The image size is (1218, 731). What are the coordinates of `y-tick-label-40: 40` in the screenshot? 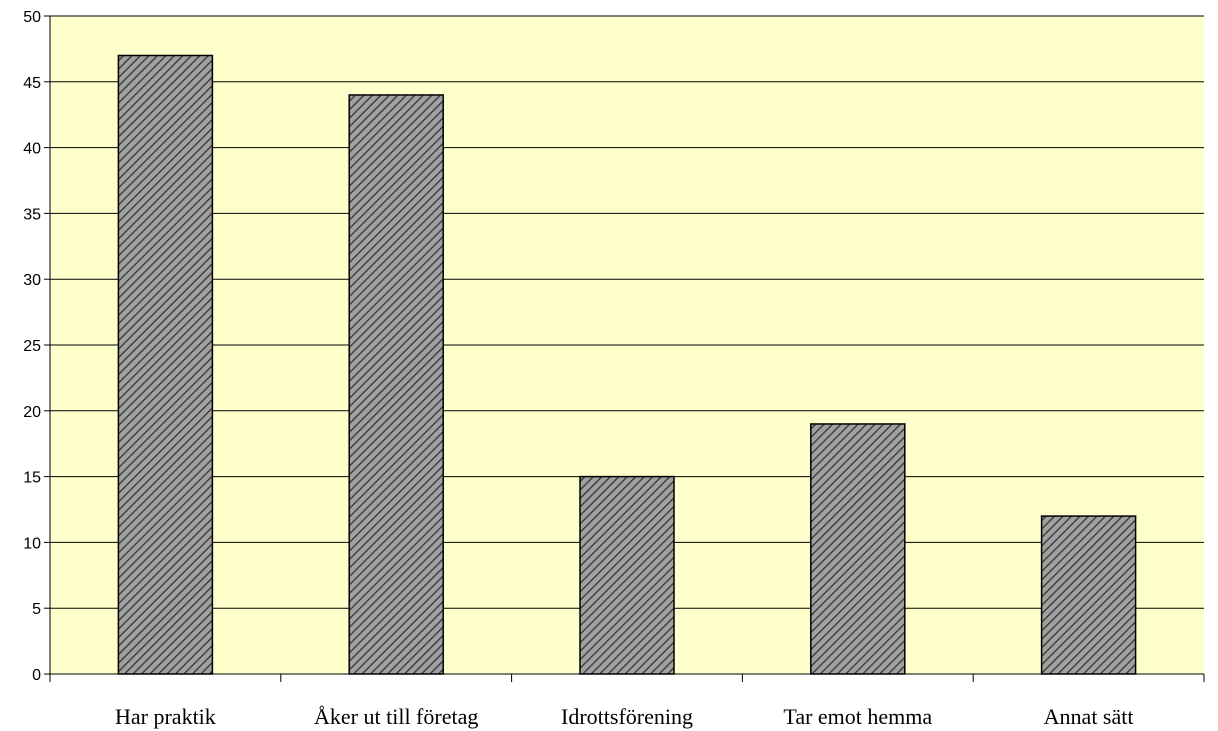 It's located at (32, 149).